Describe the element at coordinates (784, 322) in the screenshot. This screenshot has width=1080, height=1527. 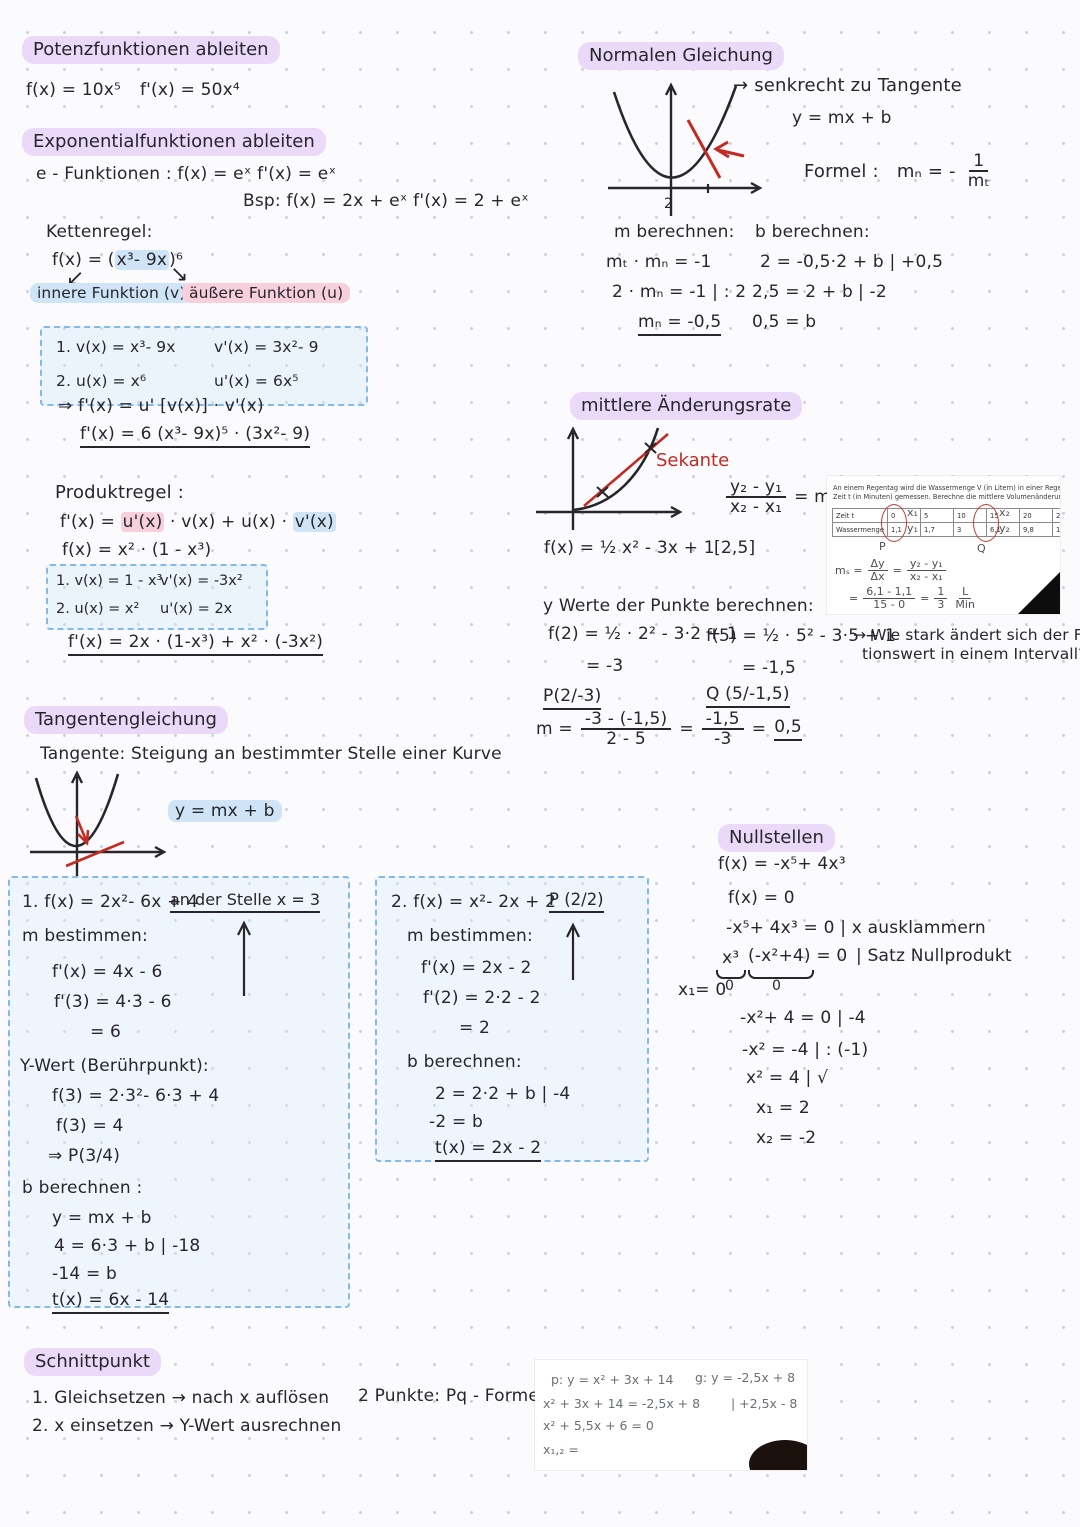
I see `normale-b3: 0,5 = b` at that location.